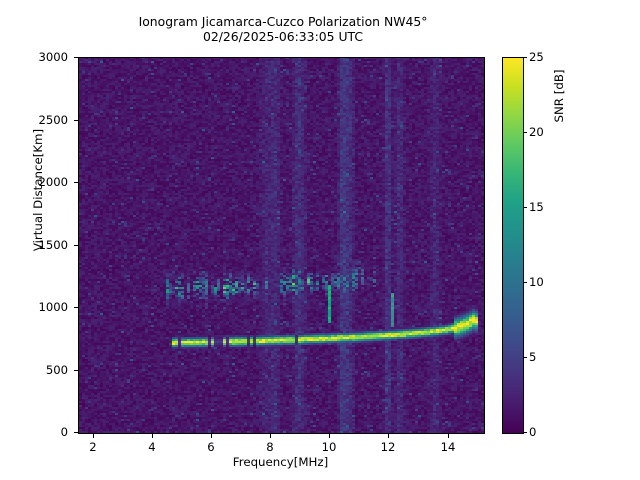  Describe the element at coordinates (53, 57) in the screenshot. I see `y-tick-label: 3000` at that location.